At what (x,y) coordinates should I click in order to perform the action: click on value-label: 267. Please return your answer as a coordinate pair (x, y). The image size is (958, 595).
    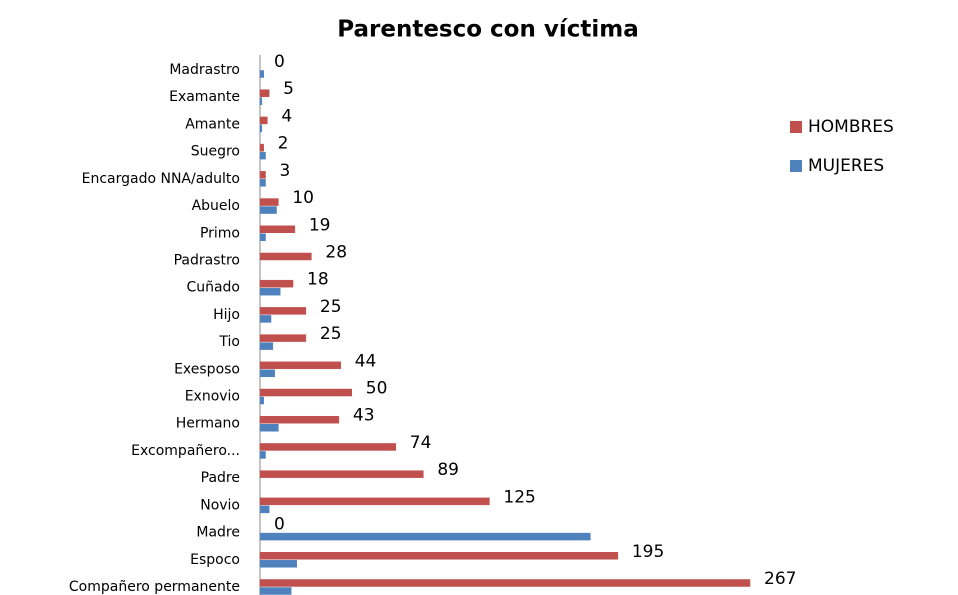
    Looking at the image, I should click on (780, 579).